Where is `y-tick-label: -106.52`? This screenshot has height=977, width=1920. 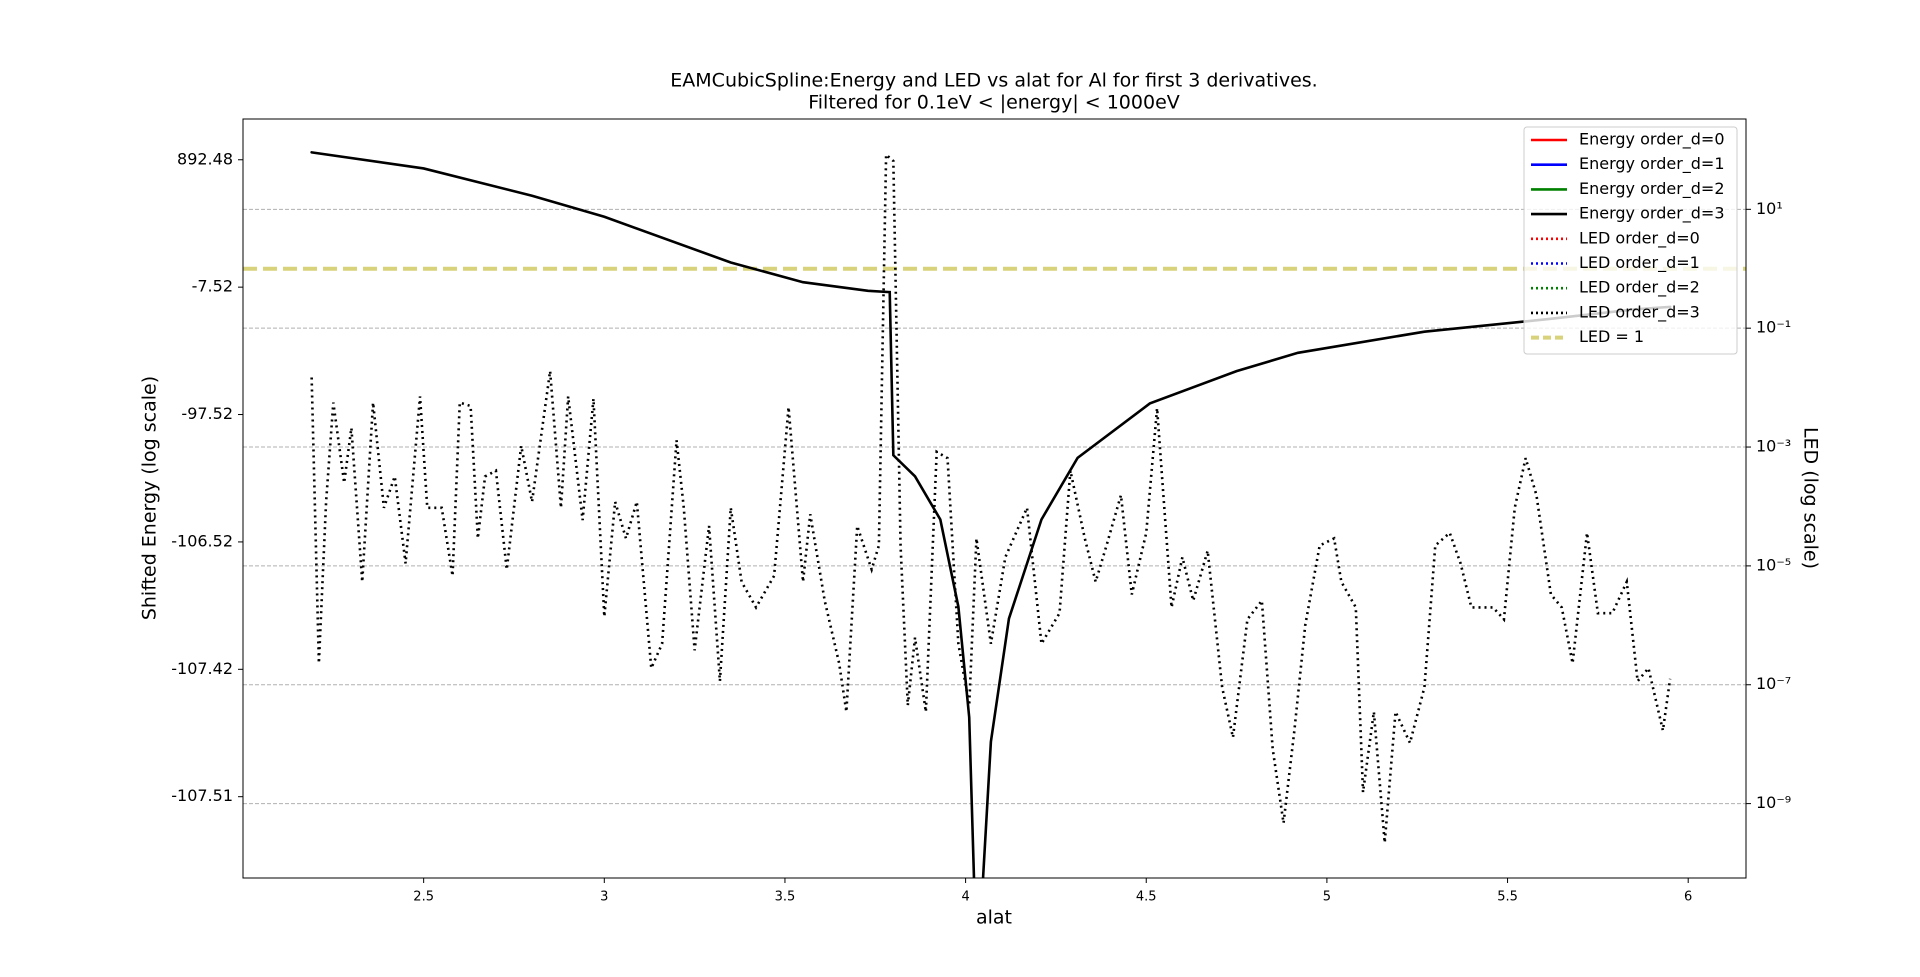 y-tick-label: -106.52 is located at coordinates (202, 540).